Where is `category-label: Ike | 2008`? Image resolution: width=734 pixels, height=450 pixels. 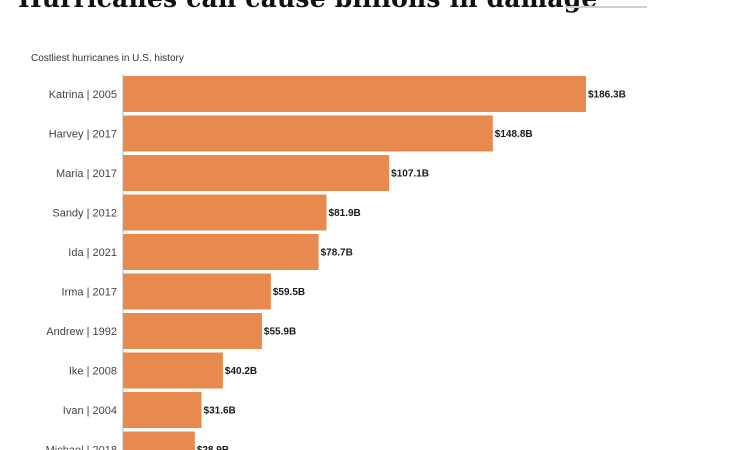 category-label: Ike | 2008 is located at coordinates (93, 372).